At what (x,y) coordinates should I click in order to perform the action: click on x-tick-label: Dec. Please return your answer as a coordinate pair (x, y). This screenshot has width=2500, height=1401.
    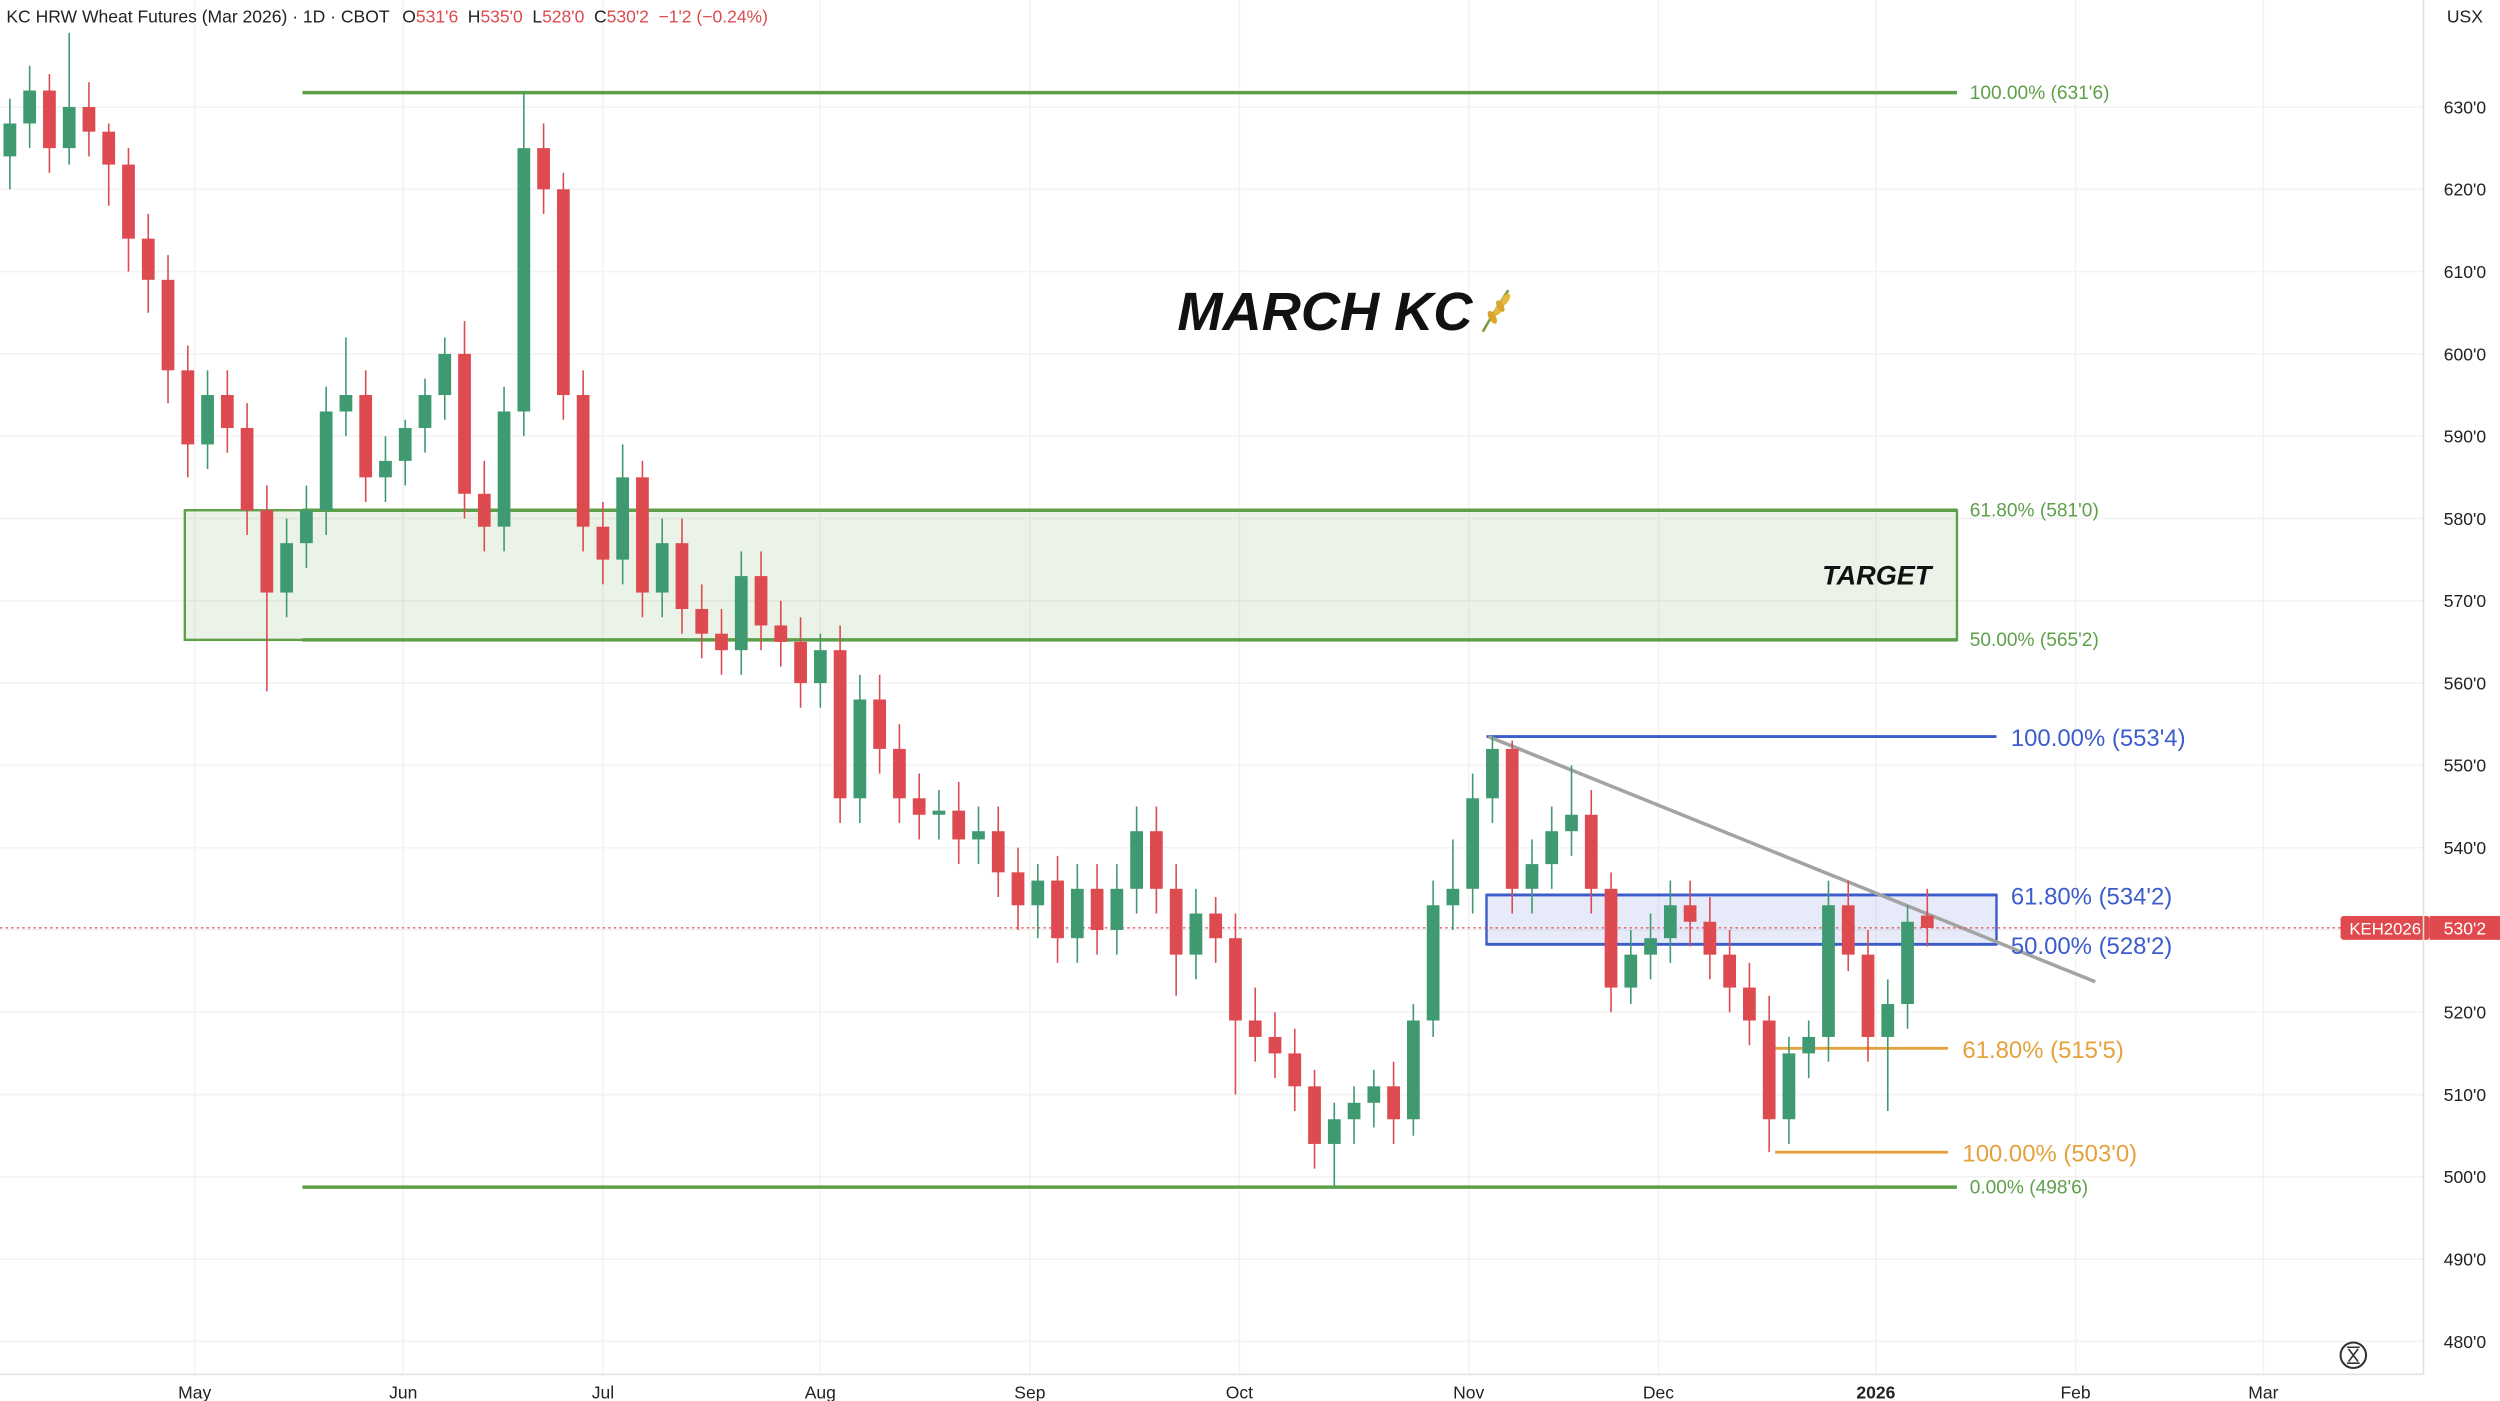
    Looking at the image, I should click on (1658, 1391).